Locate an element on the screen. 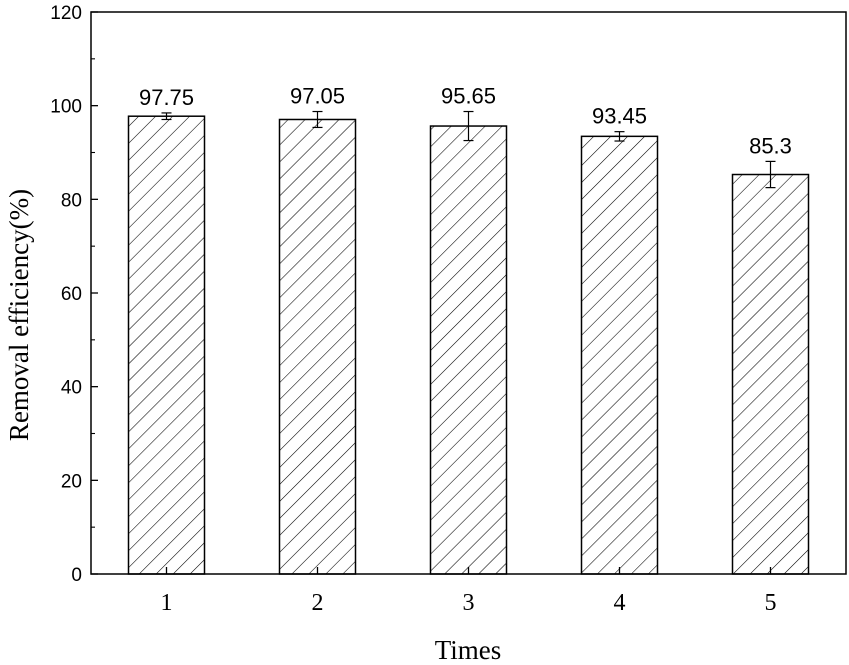 The width and height of the screenshot is (849, 665). x-tick-label-1: 1 is located at coordinates (167, 603).